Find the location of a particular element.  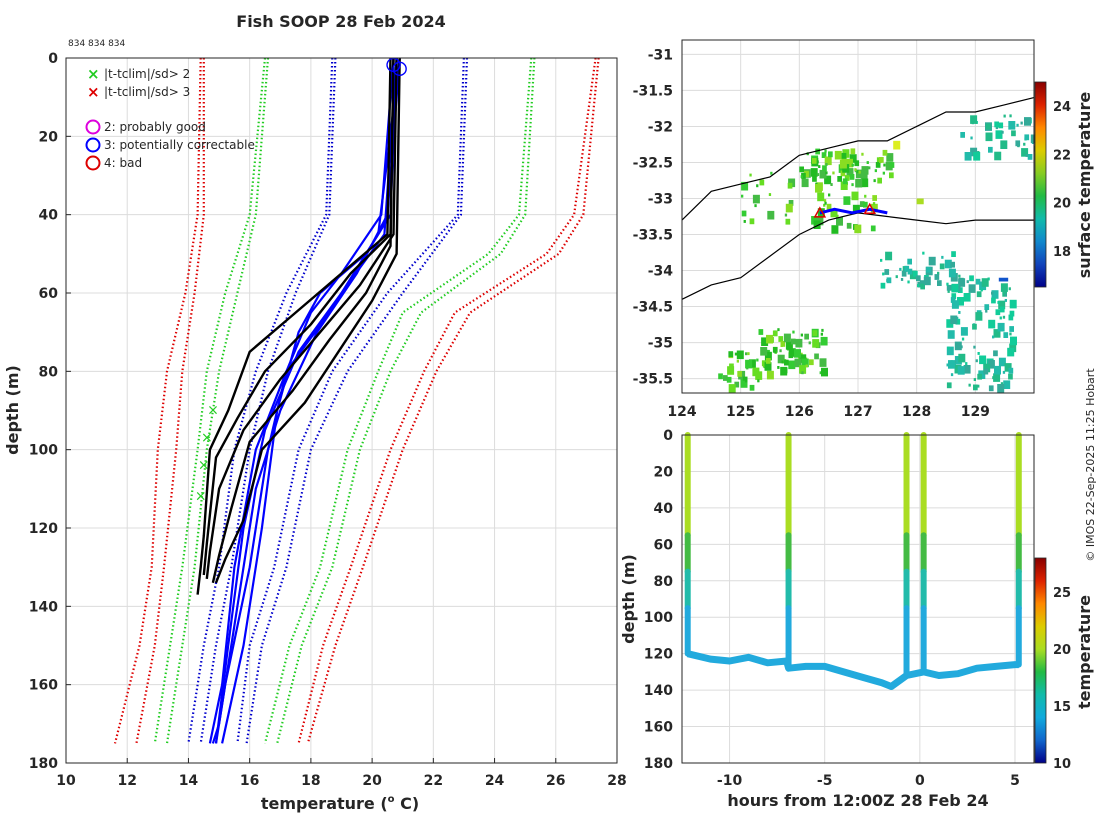

x-tick-label: 20 is located at coordinates (372, 781).